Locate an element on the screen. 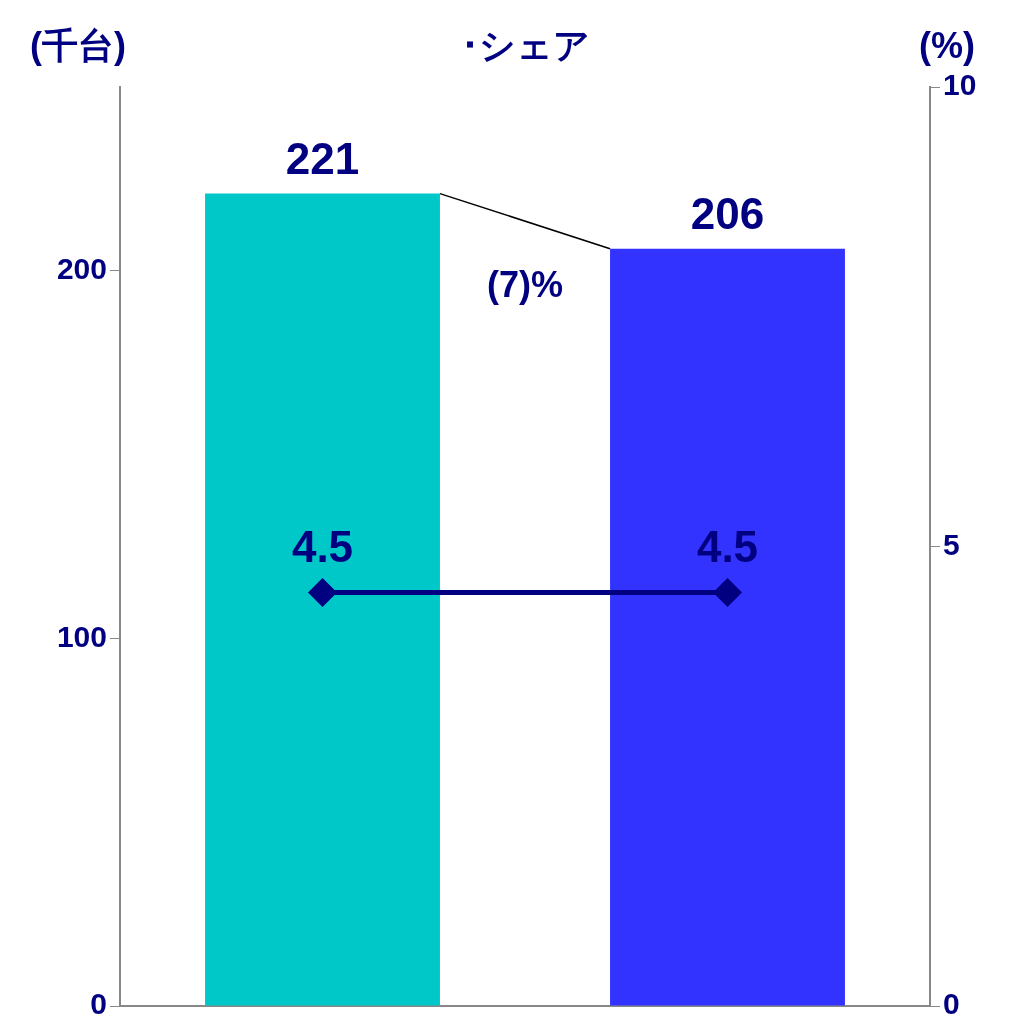 The image size is (1013, 1027). y-tick-label: 0 is located at coordinates (98, 1004).